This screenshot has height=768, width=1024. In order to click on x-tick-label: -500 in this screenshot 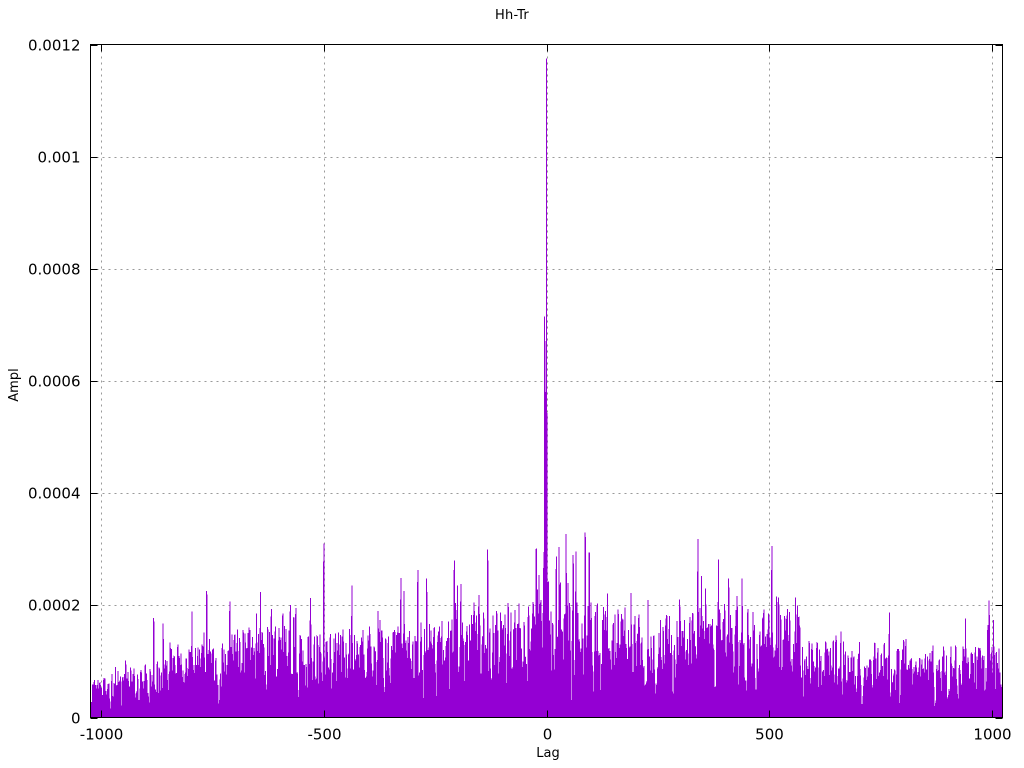, I will do `click(324, 735)`.